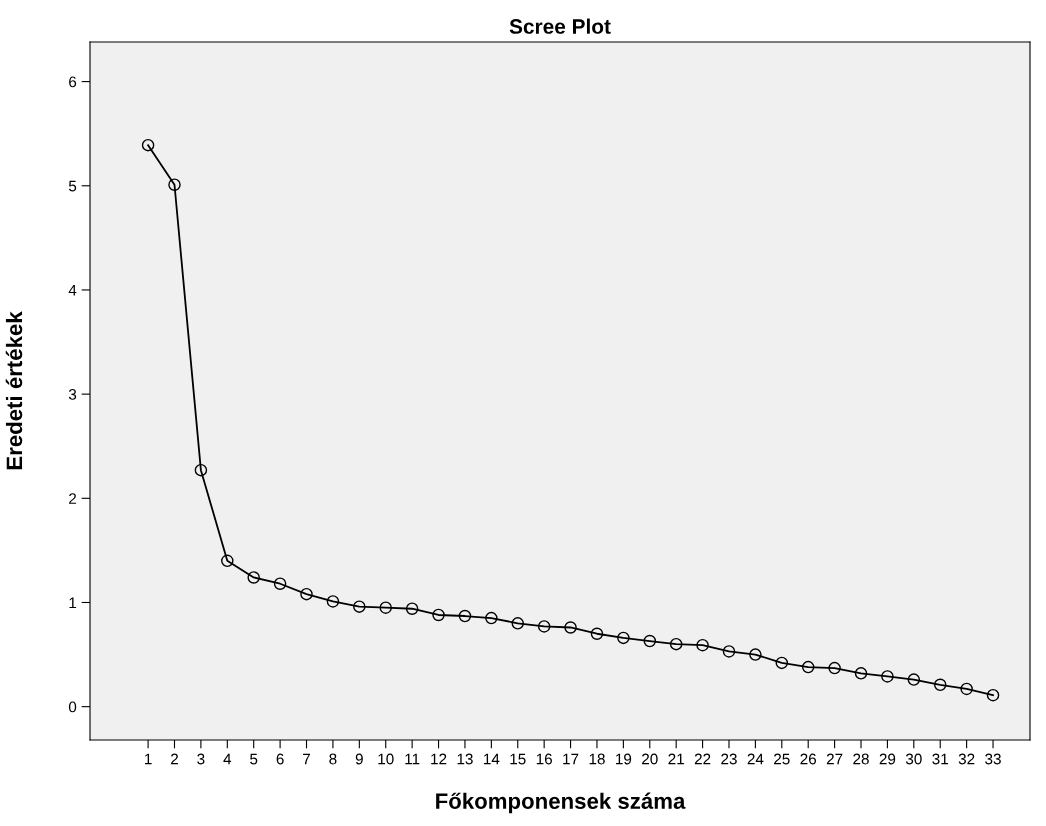 The image size is (1046, 826). I want to click on x-tick-label: 9, so click(359, 759).